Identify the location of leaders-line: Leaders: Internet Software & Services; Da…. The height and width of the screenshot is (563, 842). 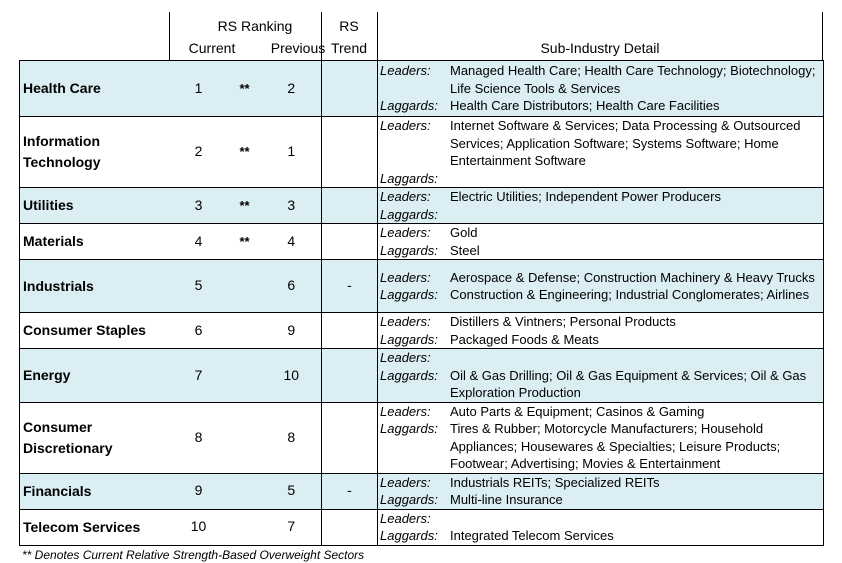
(601, 126).